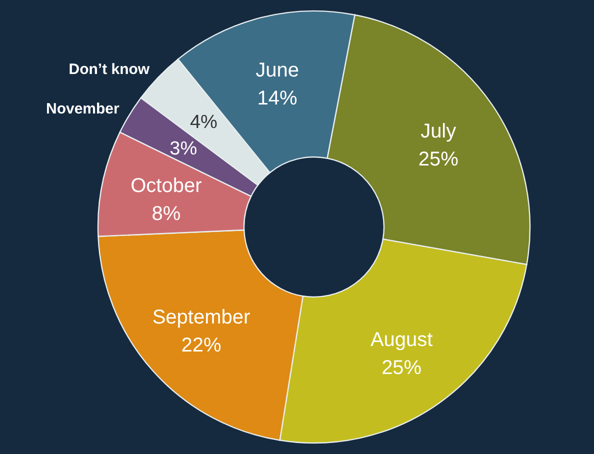 The height and width of the screenshot is (454, 594). I want to click on slice-label: Don’t know, so click(109, 69).